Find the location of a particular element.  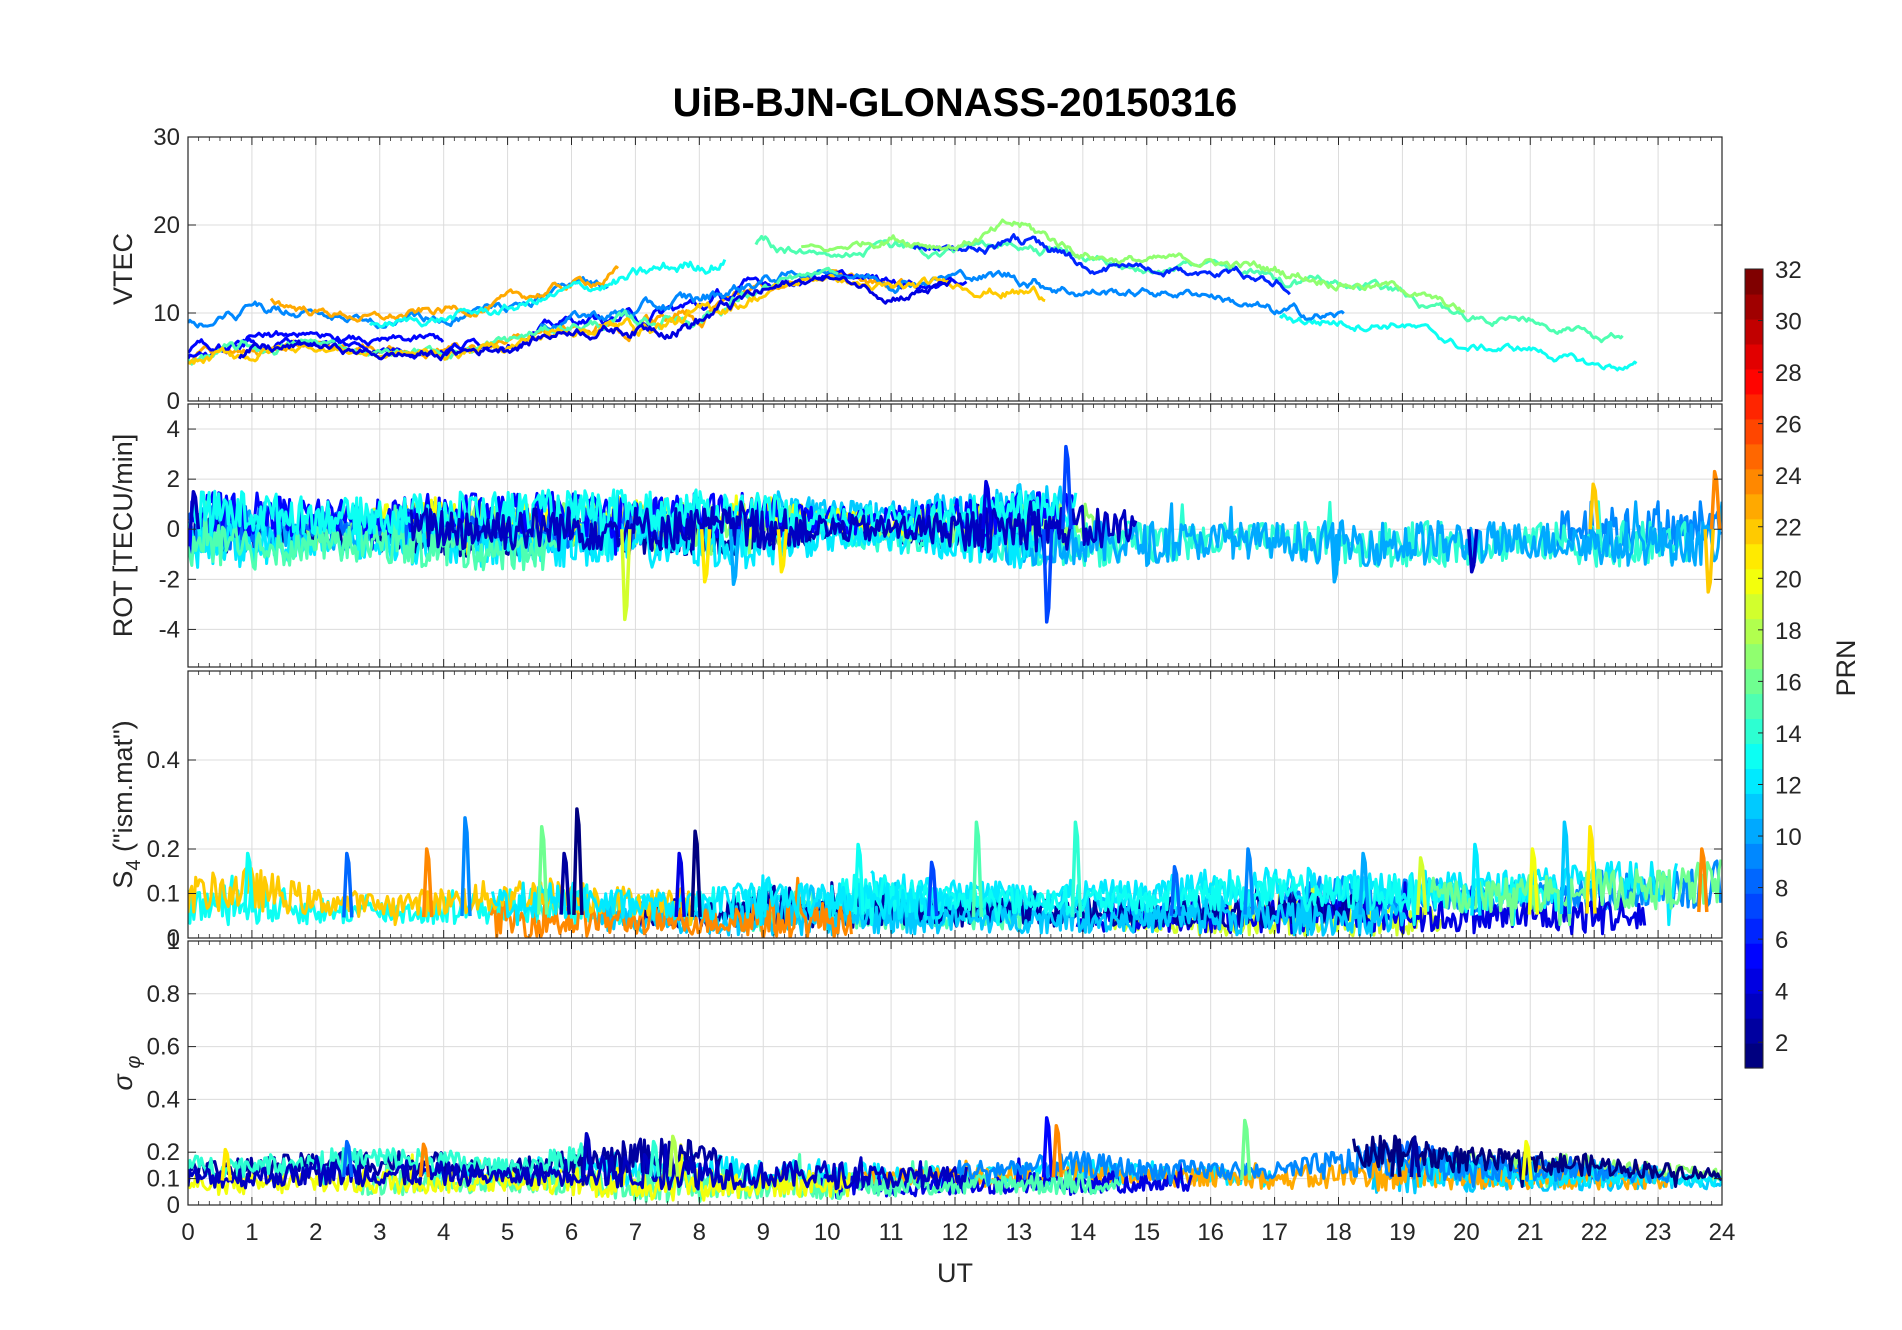

y-axis-label-vtec: VTEC is located at coordinates (123, 269).